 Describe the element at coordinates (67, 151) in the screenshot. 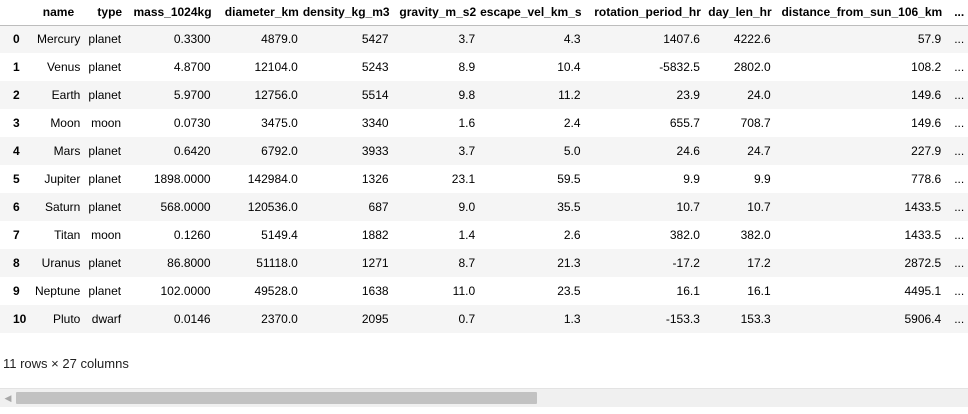

I see `name-cell: Mars` at that location.